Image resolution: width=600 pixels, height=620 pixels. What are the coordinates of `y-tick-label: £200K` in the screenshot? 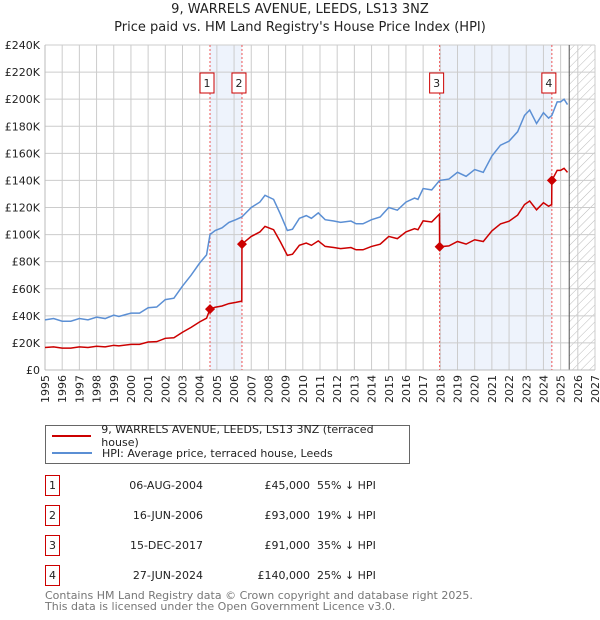 It's located at (23, 99).